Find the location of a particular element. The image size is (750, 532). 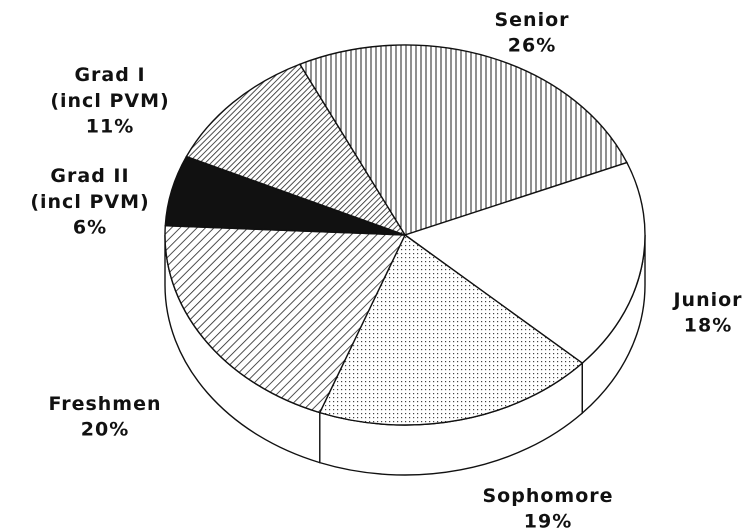

category-label: Grad I (incl PVM) is located at coordinates (109, 88).